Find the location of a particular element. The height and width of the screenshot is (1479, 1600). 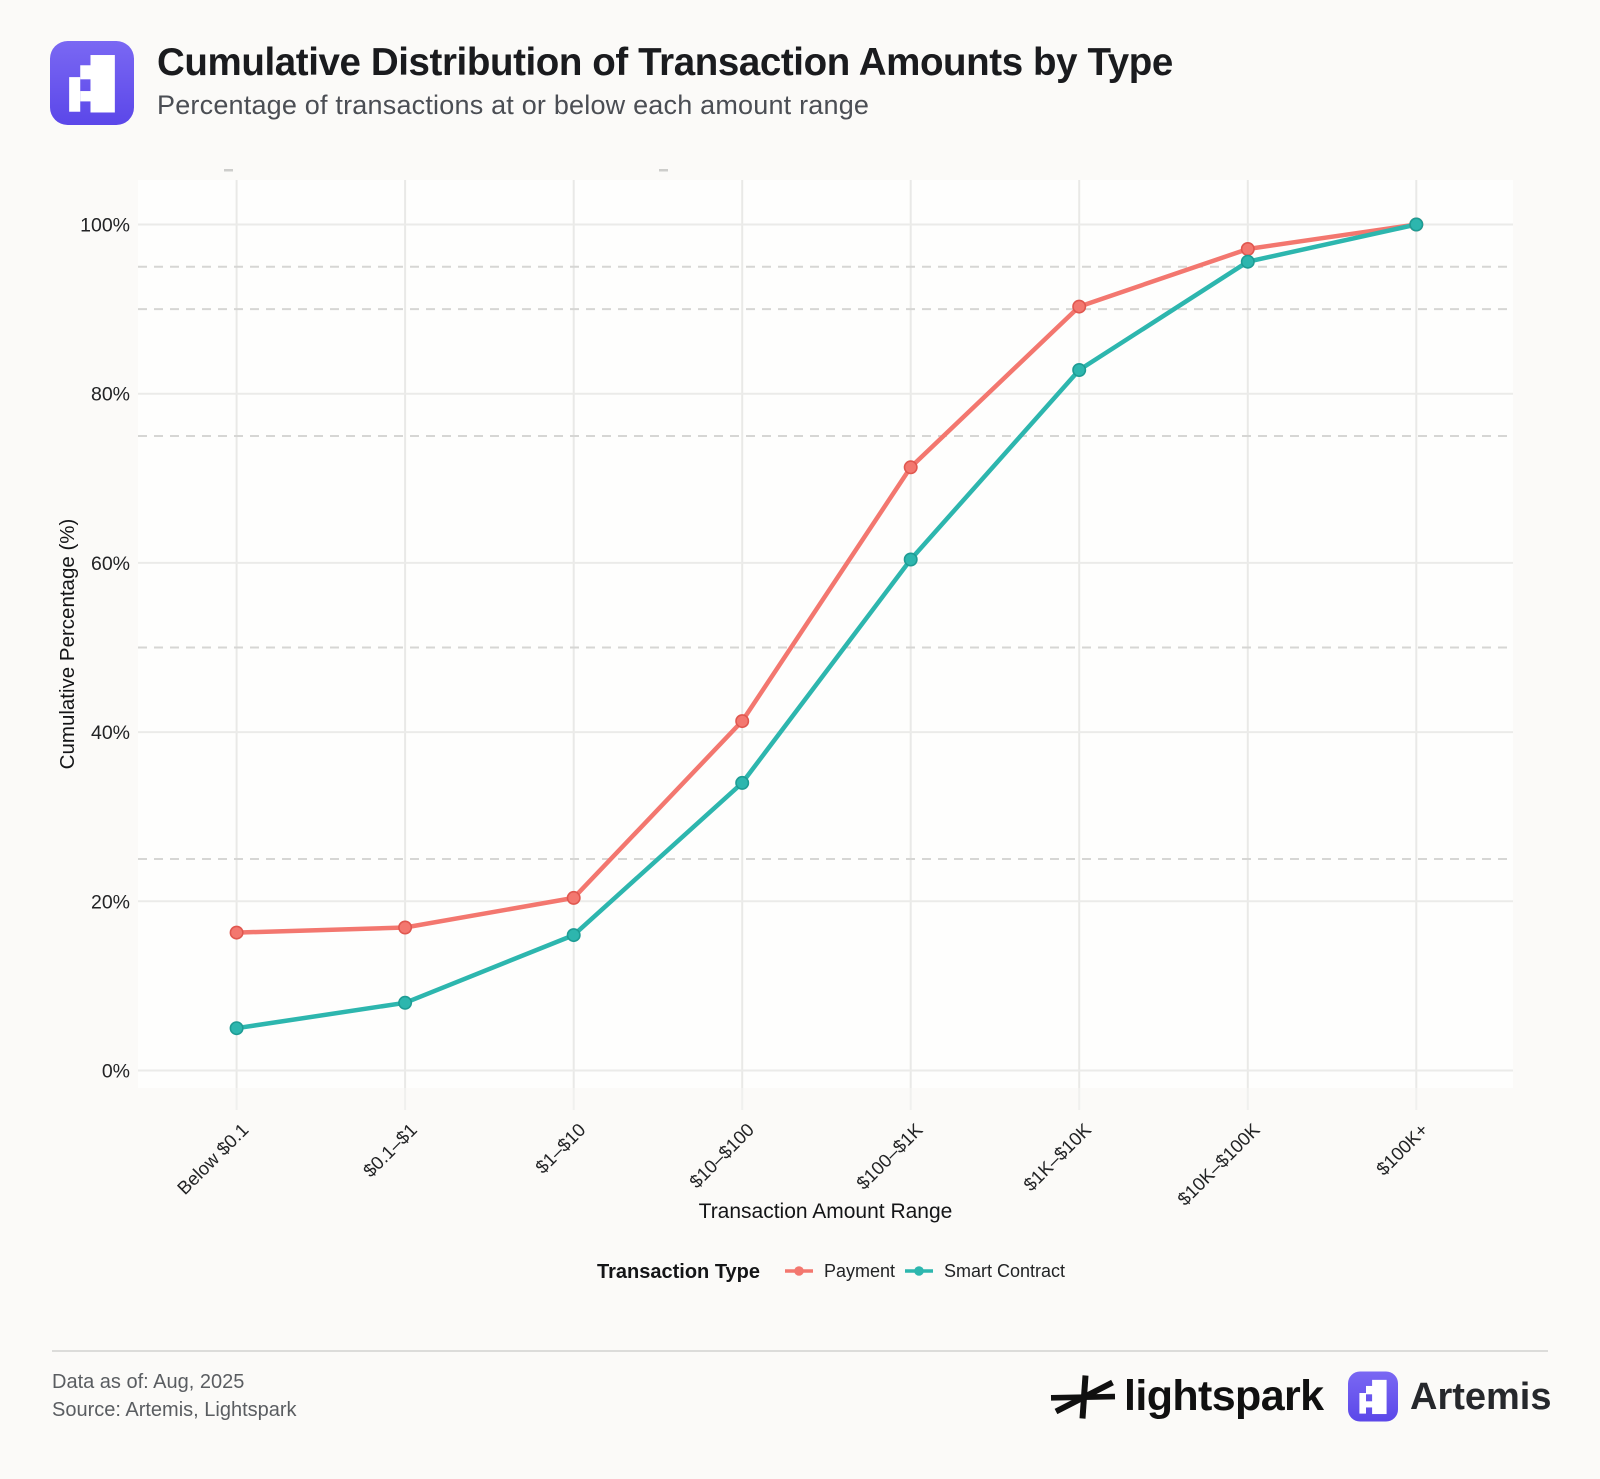

svg-text: $10–$100 is located at coordinates (721, 1155).